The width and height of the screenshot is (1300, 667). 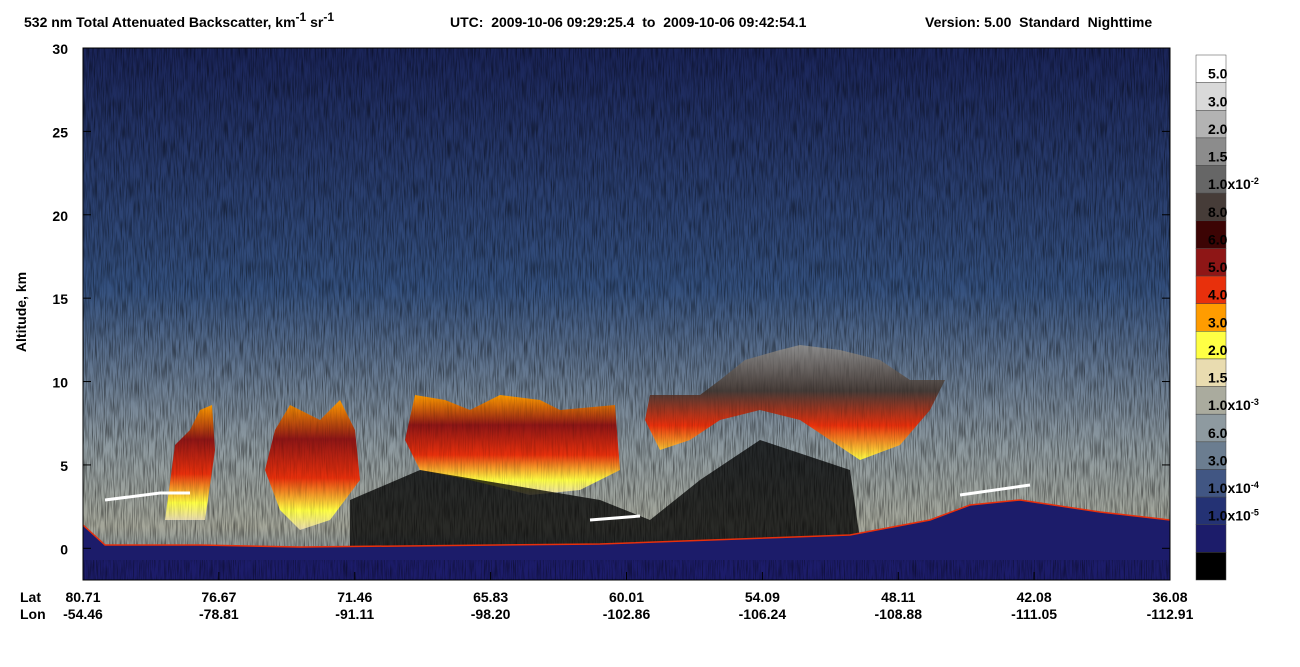 I want to click on colorbar-label: 1.0x10-4, so click(x=1233, y=488).